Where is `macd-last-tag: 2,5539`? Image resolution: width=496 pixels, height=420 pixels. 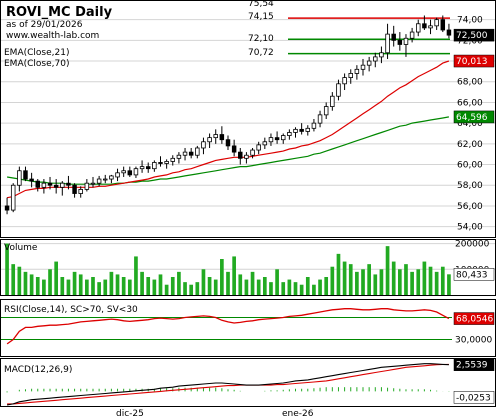
macd-last-tag: 2,5539 is located at coordinates (472, 366).